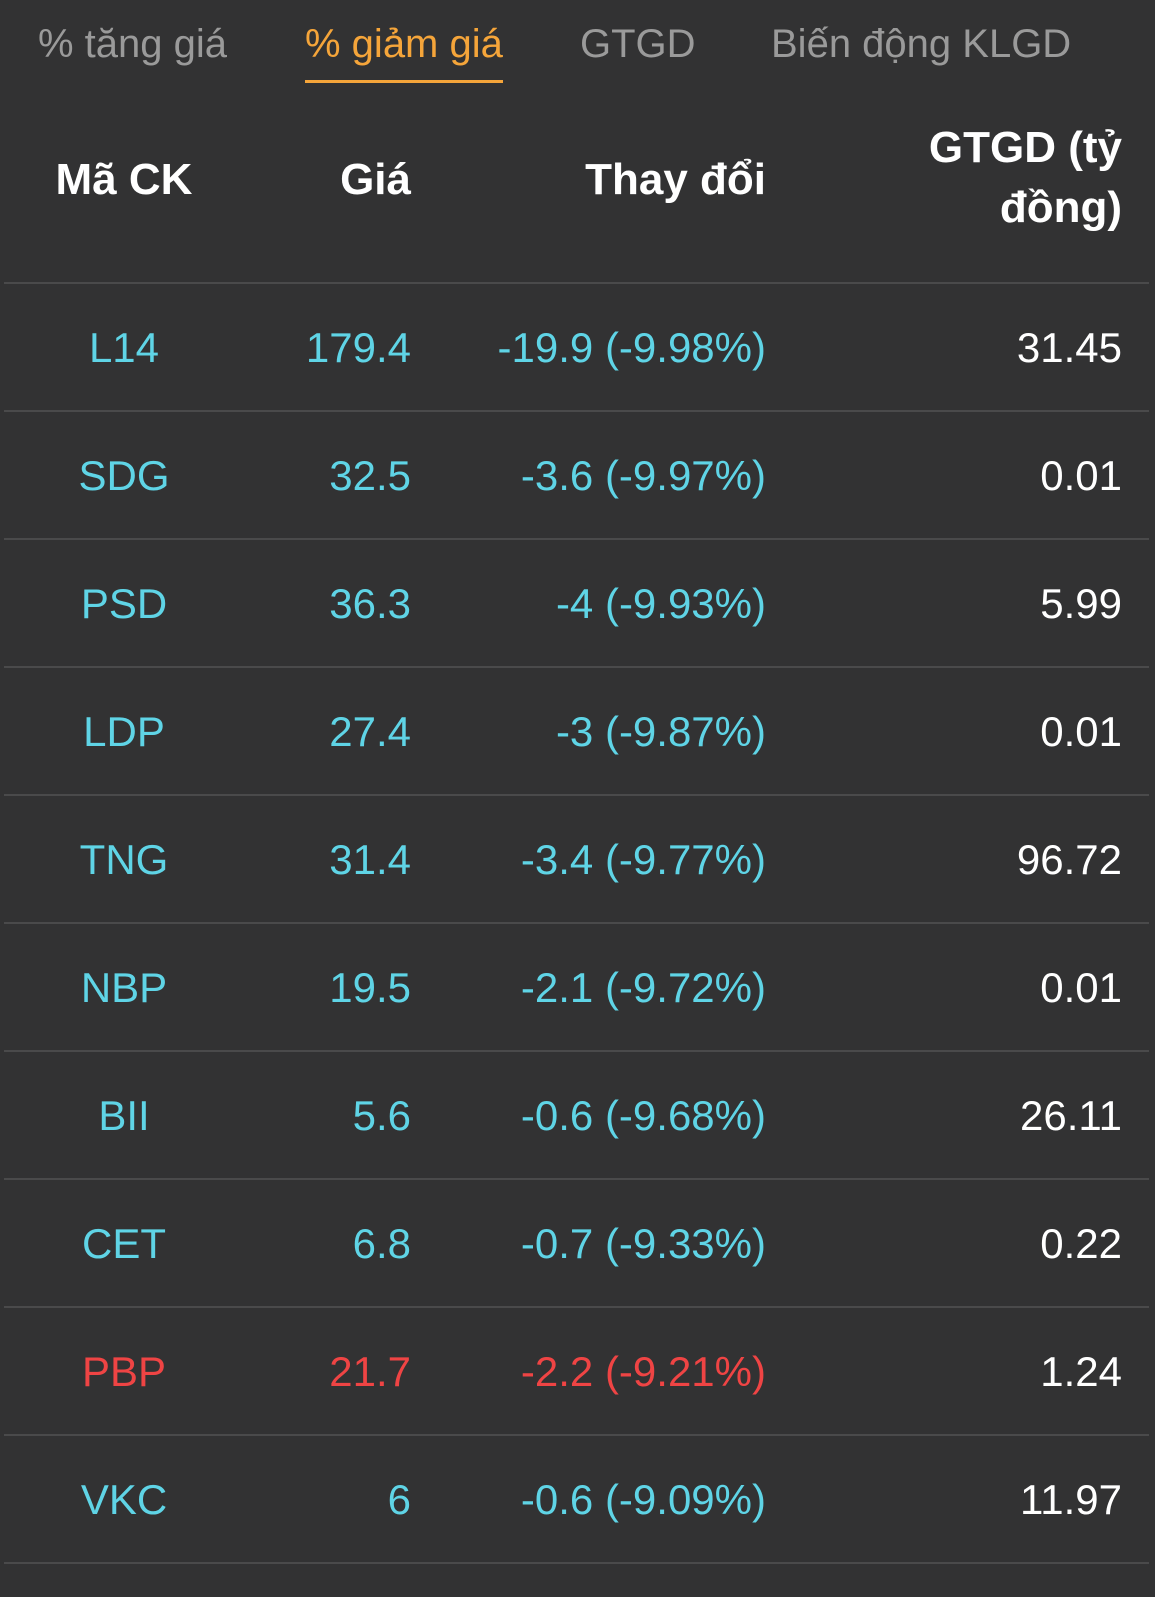 This screenshot has width=1155, height=1597. Describe the element at coordinates (643, 859) in the screenshot. I see `stock-change: -3.4 (-9.77%)` at that location.